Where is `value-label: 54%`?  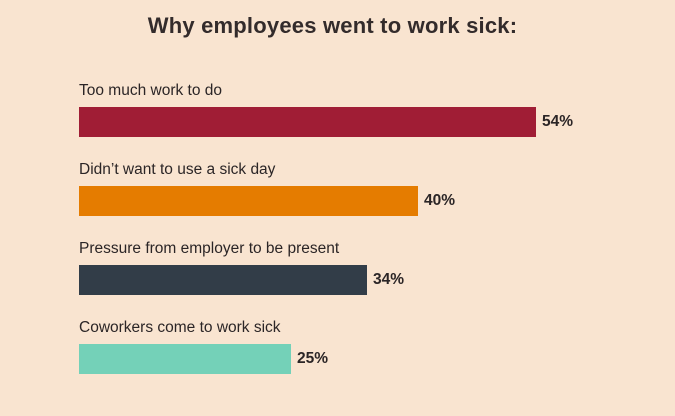 value-label: 54% is located at coordinates (558, 121).